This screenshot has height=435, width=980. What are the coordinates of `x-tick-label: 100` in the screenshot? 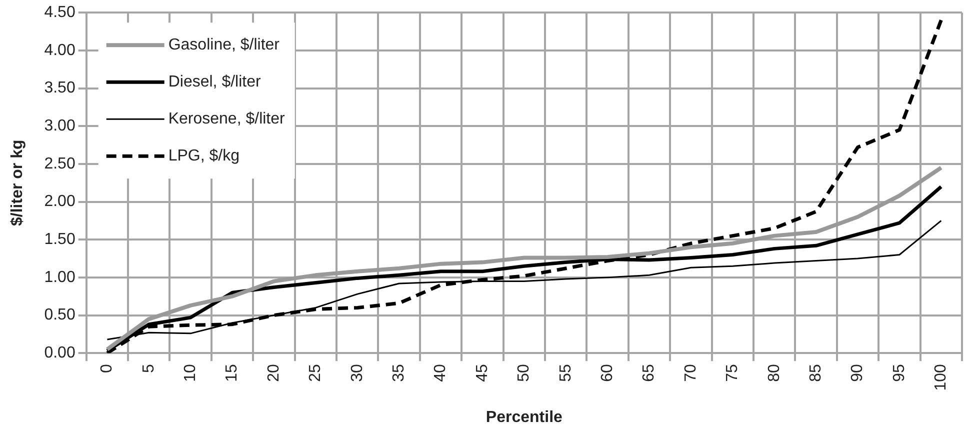 It's located at (941, 377).